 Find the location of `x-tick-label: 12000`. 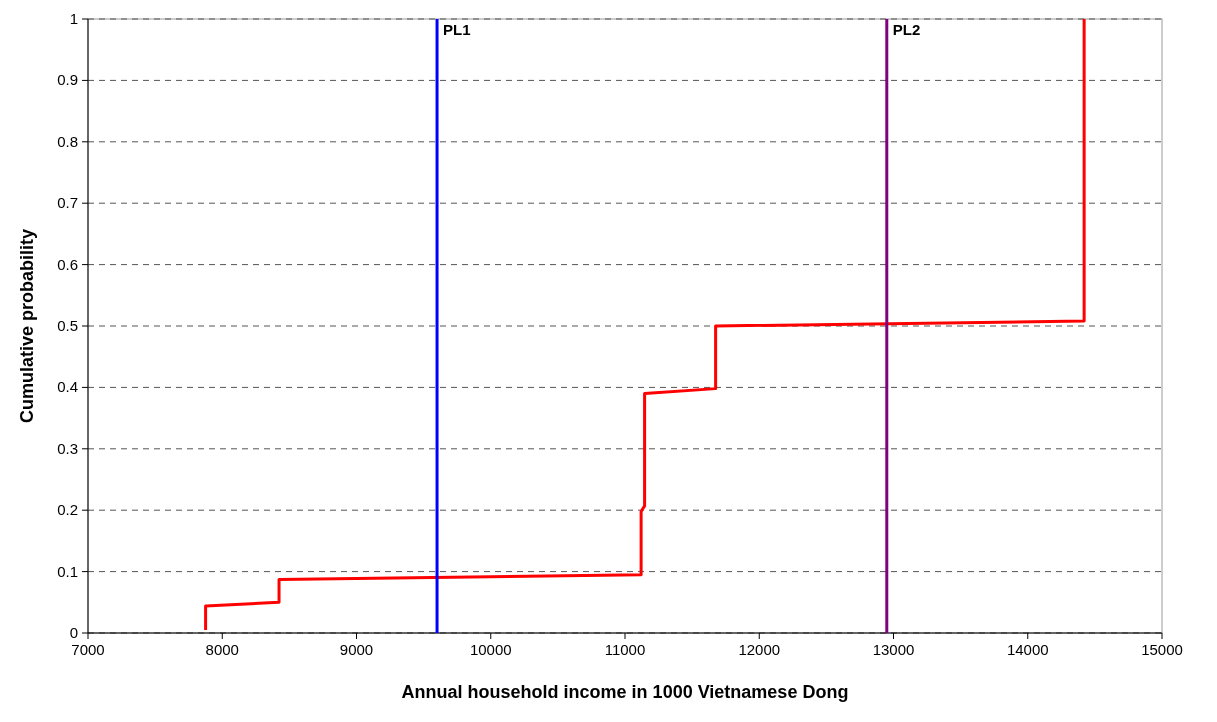

x-tick-label: 12000 is located at coordinates (759, 649).